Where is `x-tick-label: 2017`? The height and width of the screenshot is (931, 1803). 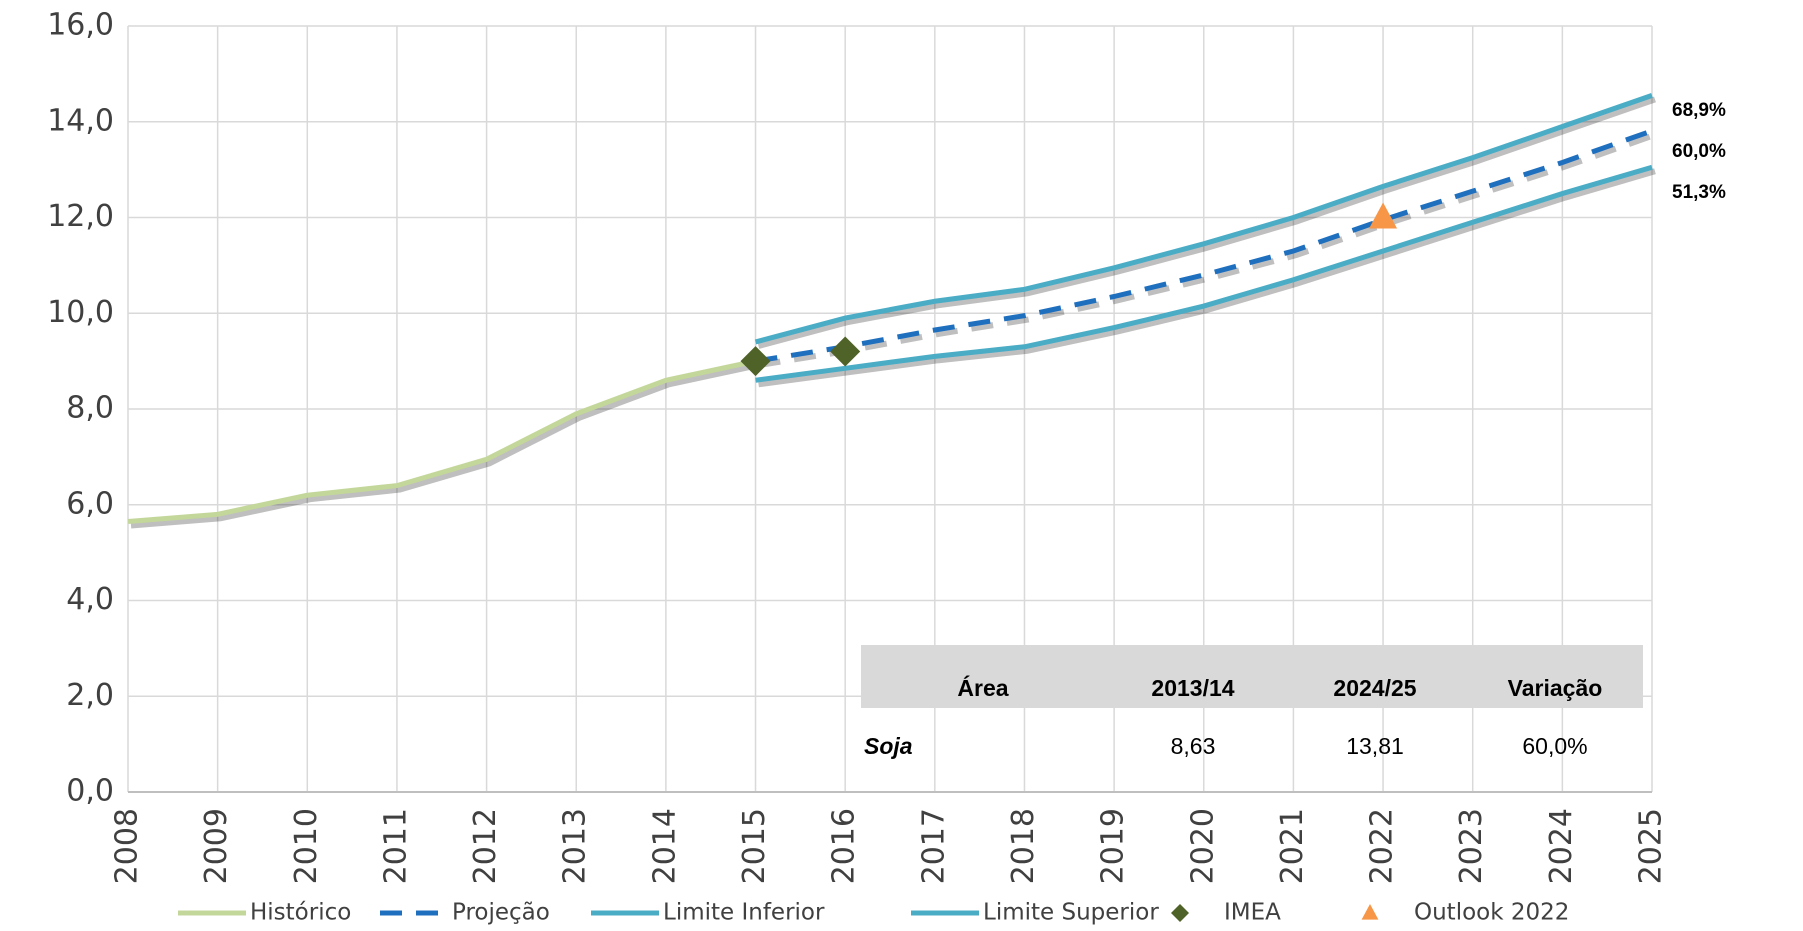
x-tick-label: 2017 is located at coordinates (933, 846).